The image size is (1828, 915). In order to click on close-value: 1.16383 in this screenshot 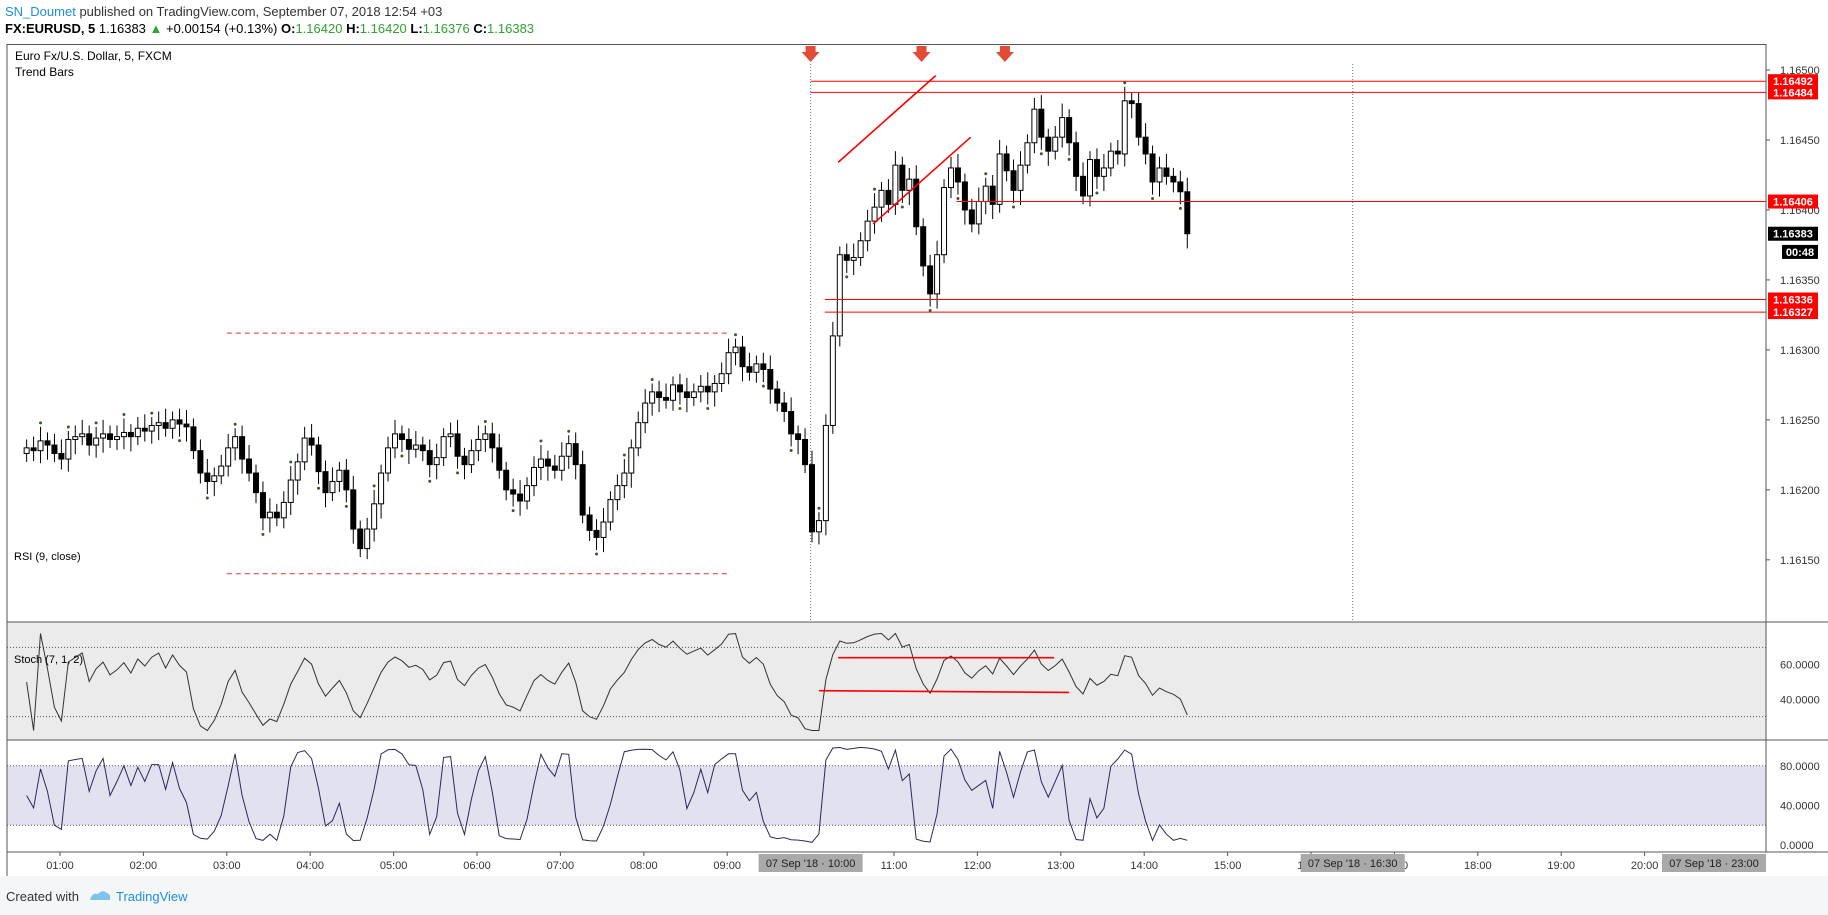, I will do `click(511, 28)`.